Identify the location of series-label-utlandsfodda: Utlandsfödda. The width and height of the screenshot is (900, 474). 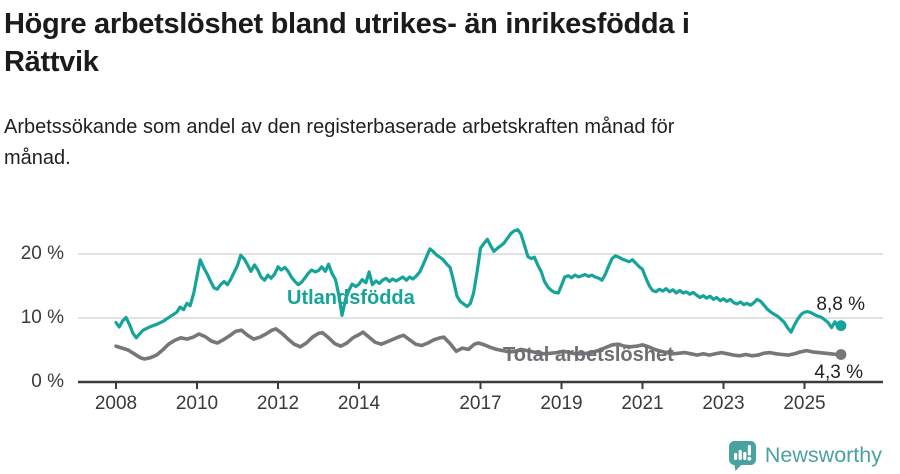
(351, 298).